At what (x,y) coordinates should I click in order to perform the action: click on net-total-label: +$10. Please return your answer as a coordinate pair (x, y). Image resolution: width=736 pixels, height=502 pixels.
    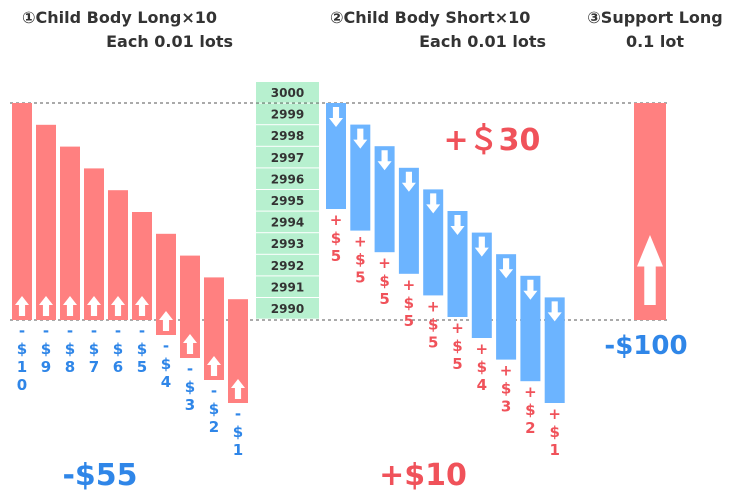
    Looking at the image, I should click on (423, 475).